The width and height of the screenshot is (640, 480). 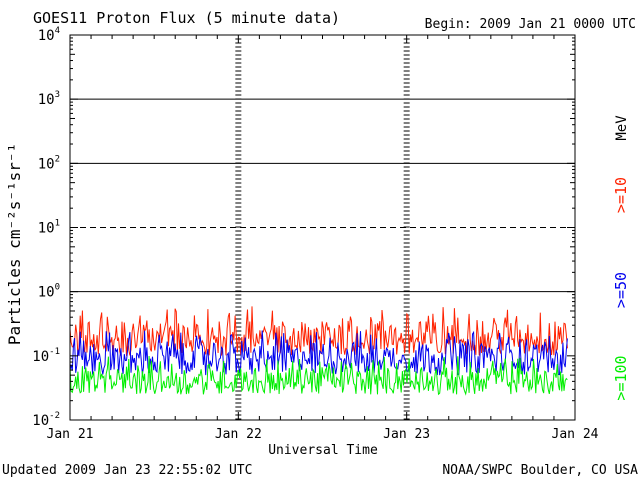 I want to click on legend-entry: >=50, so click(x=621, y=290).